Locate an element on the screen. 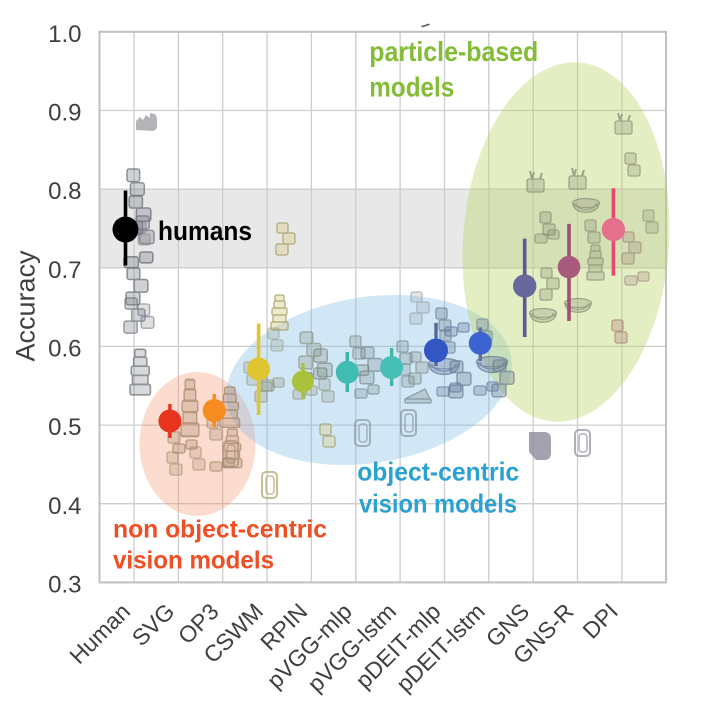 This screenshot has height=726, width=715. svg-text: 0.9 is located at coordinates (64, 113).